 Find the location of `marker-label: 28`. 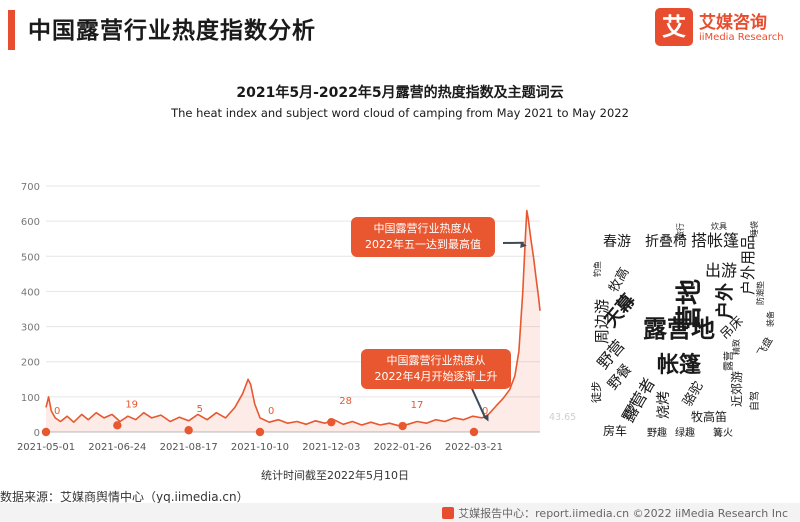

marker-label: 28 is located at coordinates (345, 401).